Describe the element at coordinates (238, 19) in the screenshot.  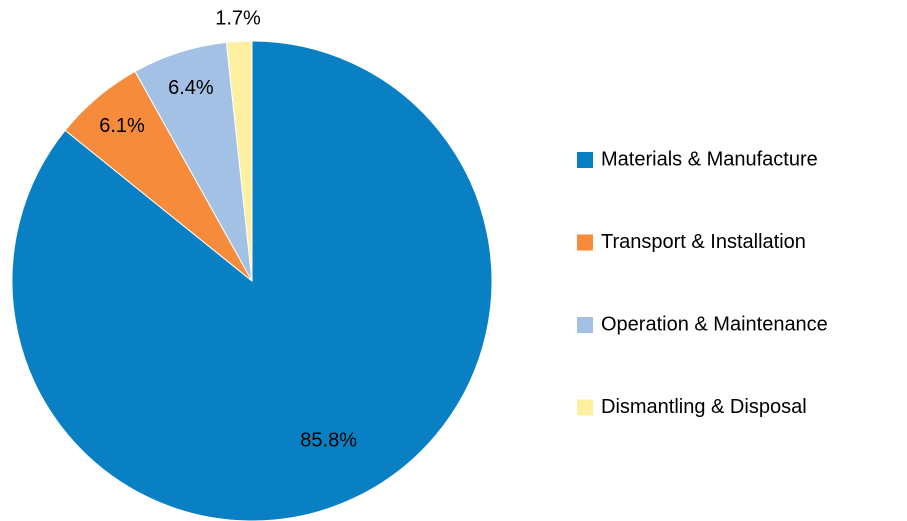
I see `data-label: 1.7%` at that location.